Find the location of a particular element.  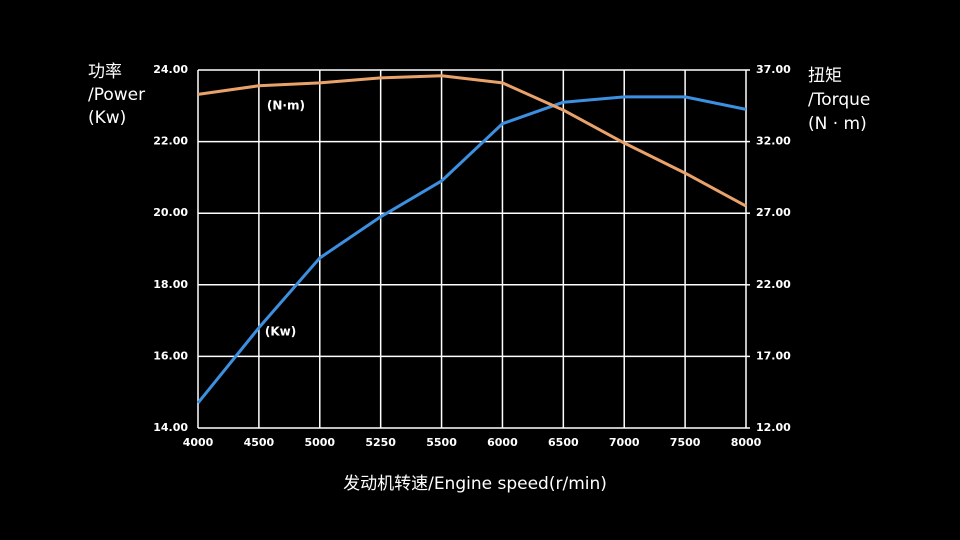

x-tick-label: 5000 is located at coordinates (319, 442).